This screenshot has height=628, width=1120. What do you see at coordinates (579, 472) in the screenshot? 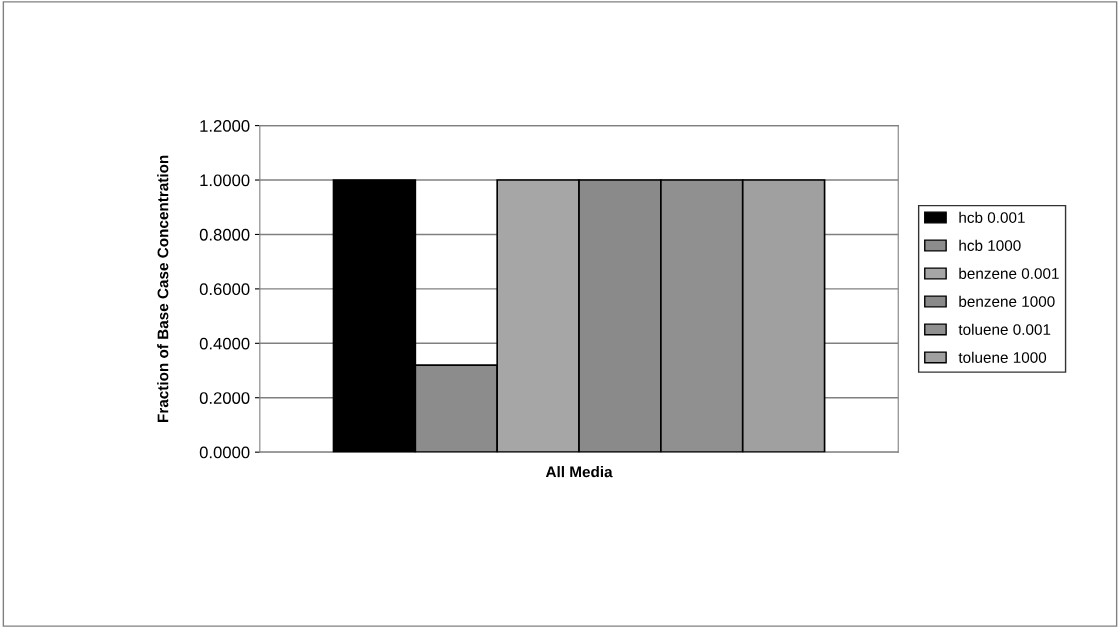
I see `x-tick-label: All Media` at bounding box center [579, 472].